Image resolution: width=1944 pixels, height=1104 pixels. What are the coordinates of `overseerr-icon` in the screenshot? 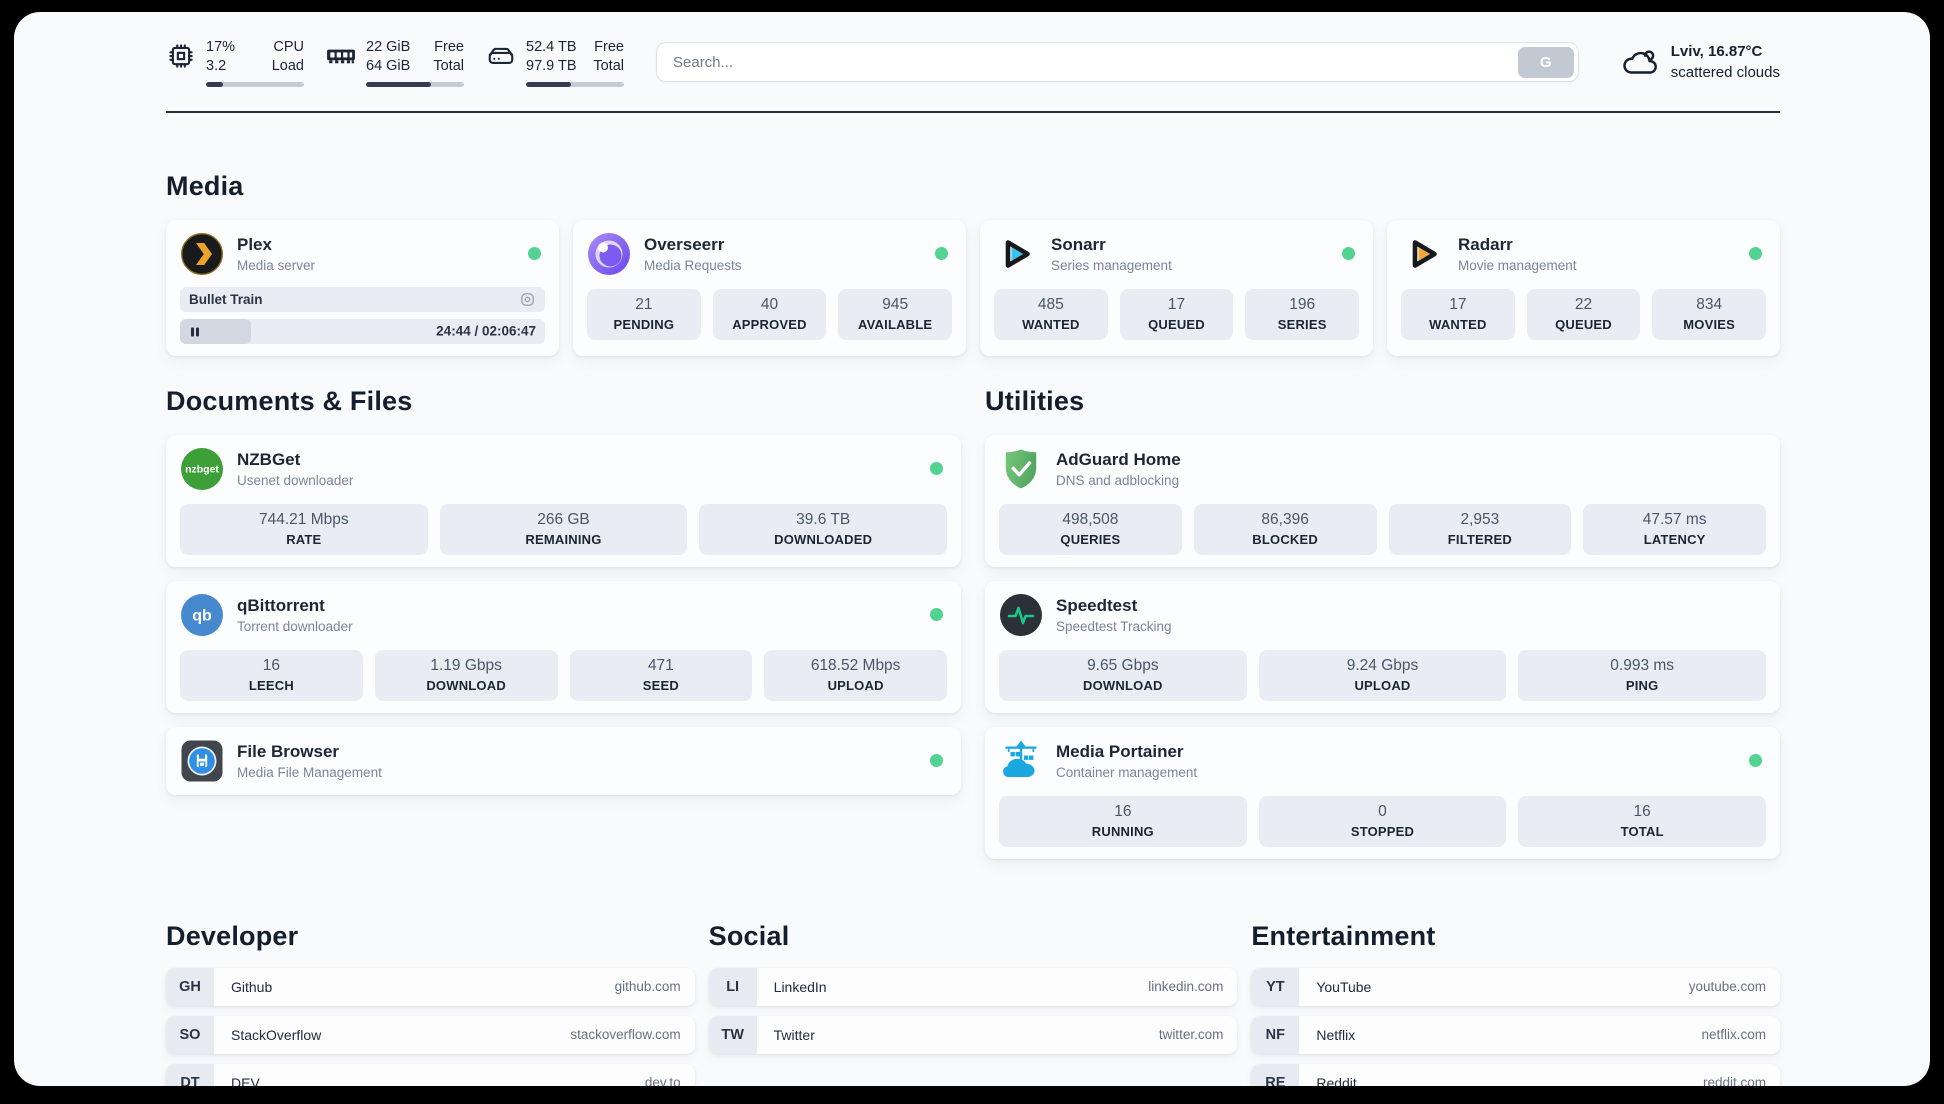 It's located at (609, 254).